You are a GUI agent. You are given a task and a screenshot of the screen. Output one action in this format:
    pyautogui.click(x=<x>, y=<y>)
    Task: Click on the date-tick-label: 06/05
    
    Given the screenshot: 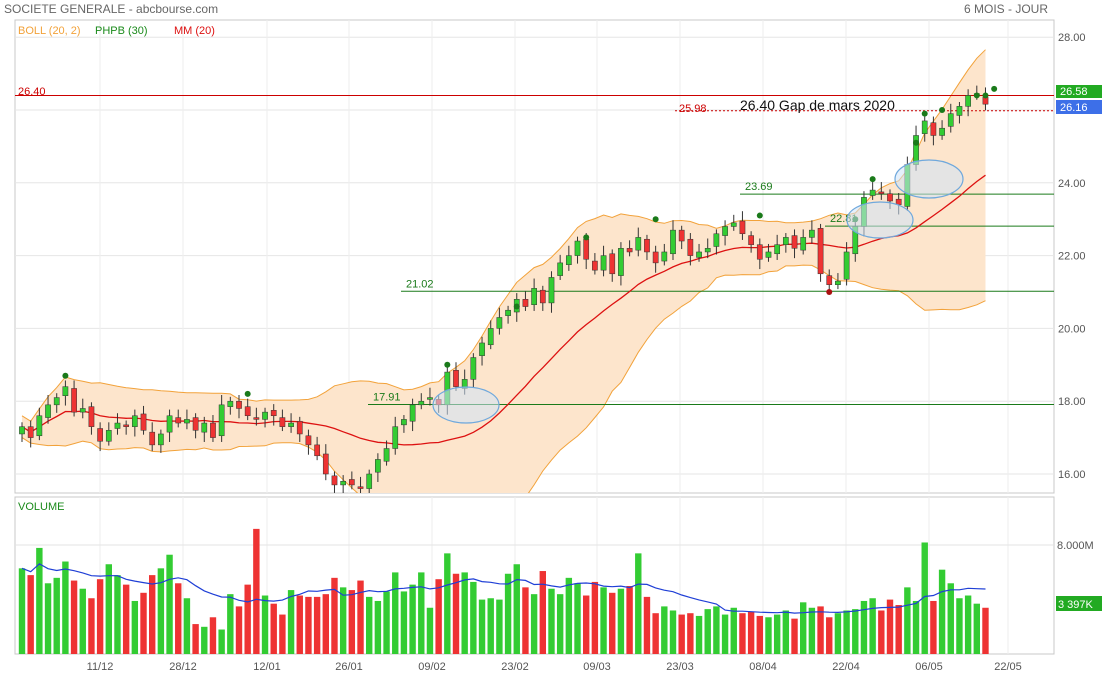 What is the action you would take?
    pyautogui.click(x=929, y=667)
    